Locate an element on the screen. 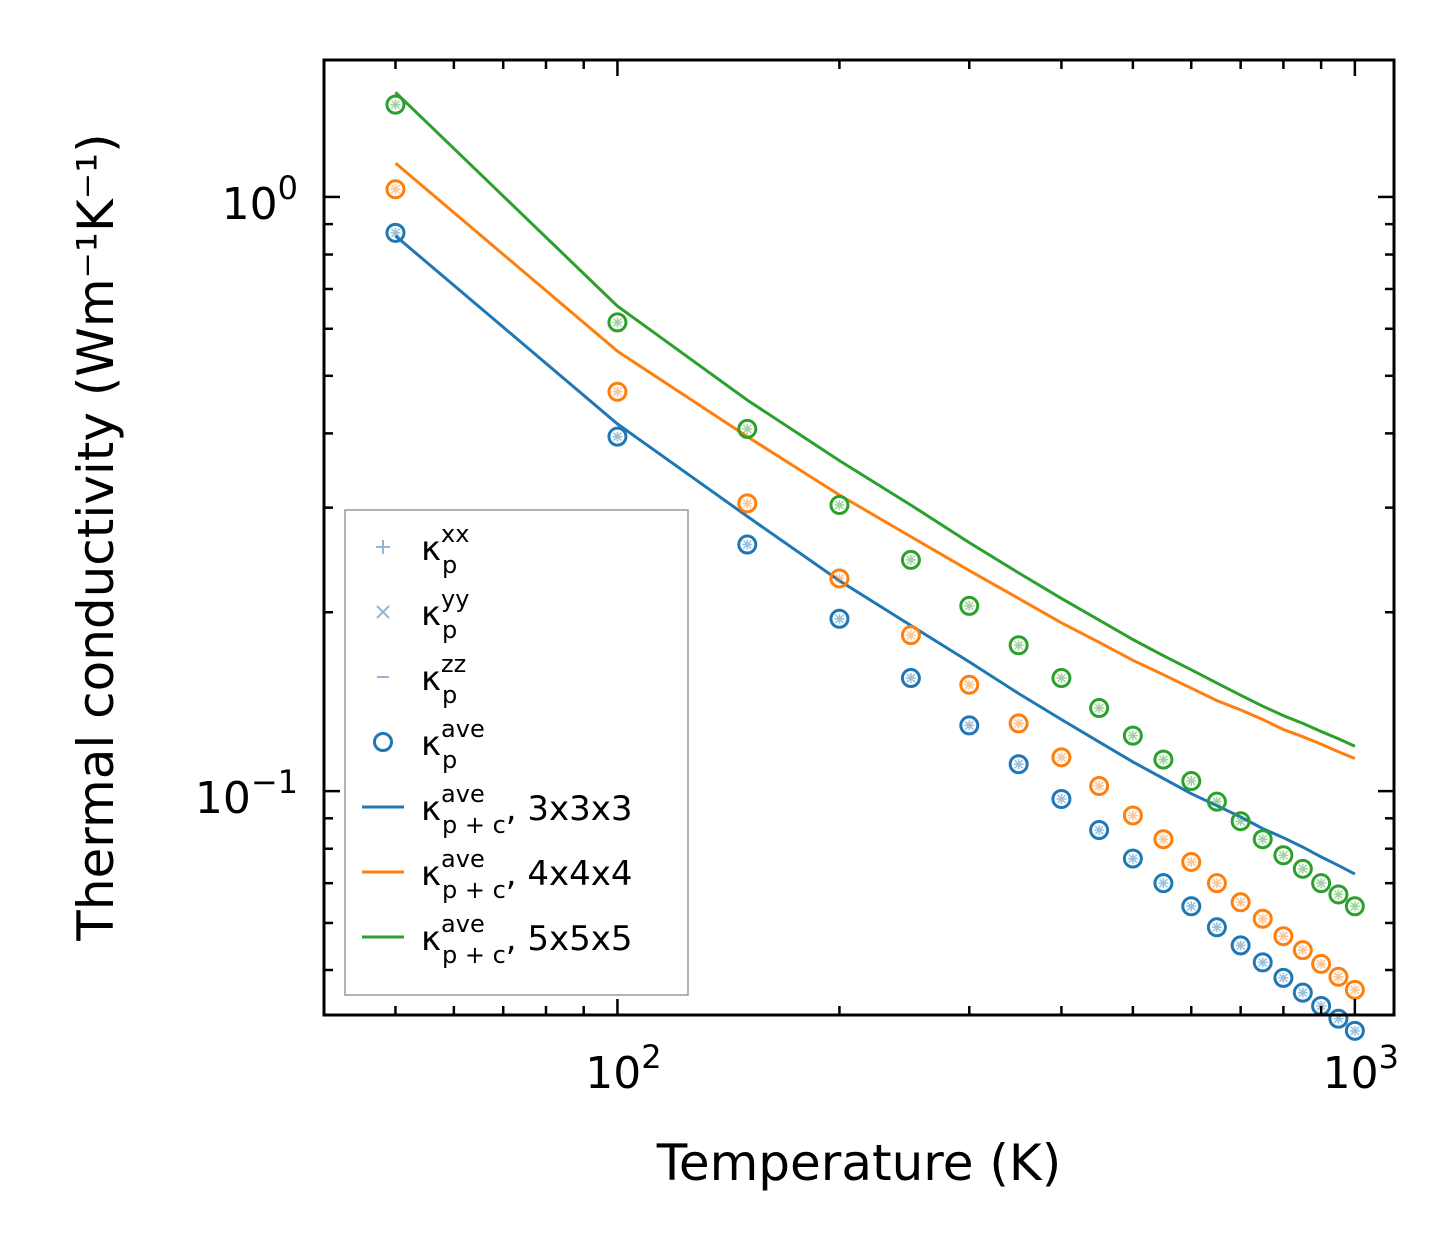  legend-label: κave p + c, 5x5x5 is located at coordinates (527, 939).